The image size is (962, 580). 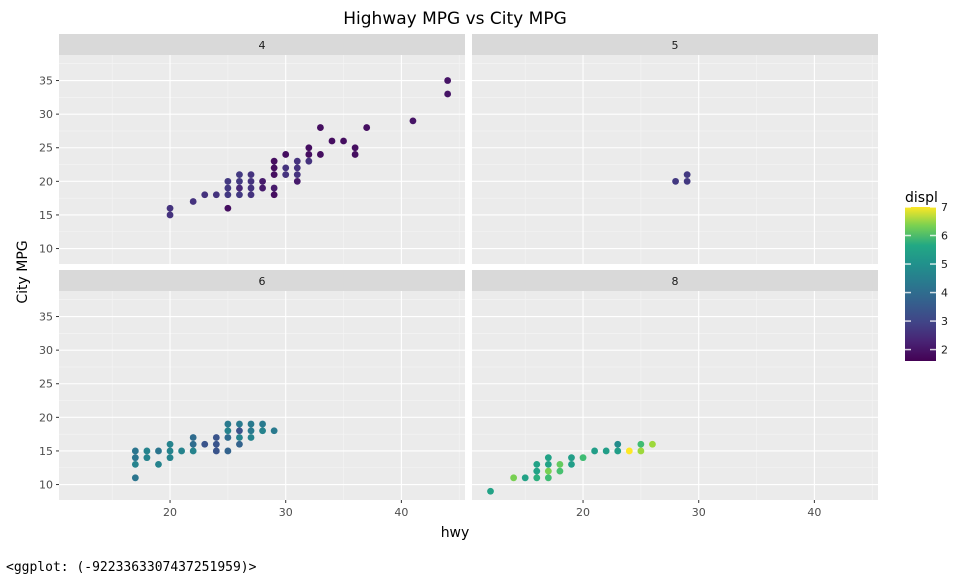 I want to click on legend-tick-label: 2, so click(x=944, y=350).